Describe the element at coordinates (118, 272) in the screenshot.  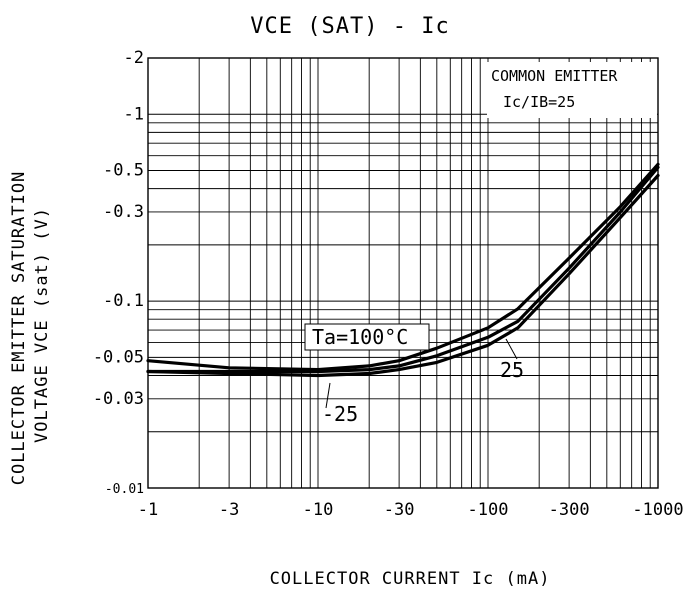
I see `y-tick-labels: -2 -1 -0.5 -0.3 -0.1 -0.05 -0.03 -0.01` at that location.